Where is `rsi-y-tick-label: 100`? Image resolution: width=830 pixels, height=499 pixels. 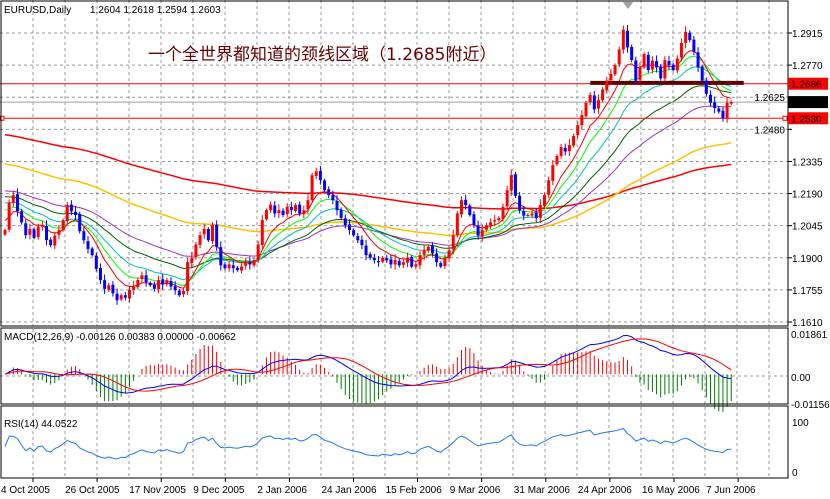 rsi-y-tick-label: 100 is located at coordinates (800, 423).